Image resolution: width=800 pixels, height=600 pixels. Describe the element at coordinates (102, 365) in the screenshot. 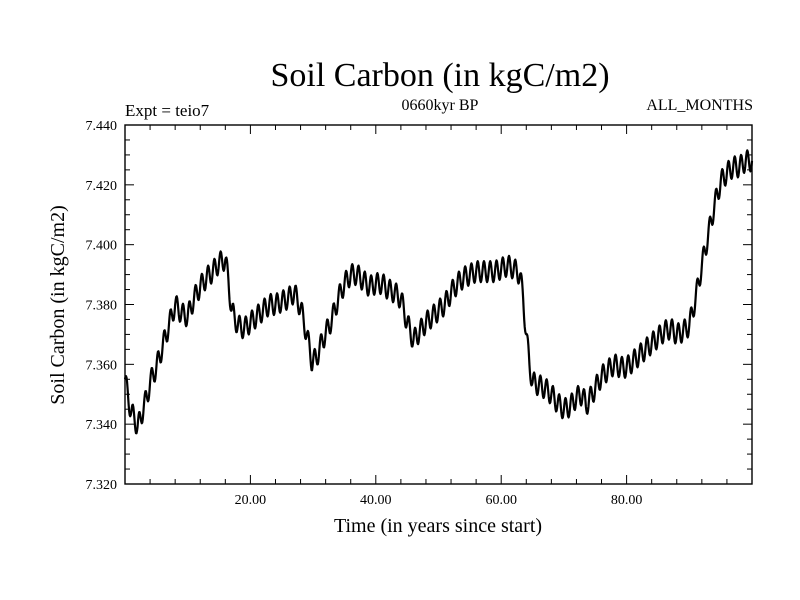

I see `y-tick-label: 7.360` at that location.